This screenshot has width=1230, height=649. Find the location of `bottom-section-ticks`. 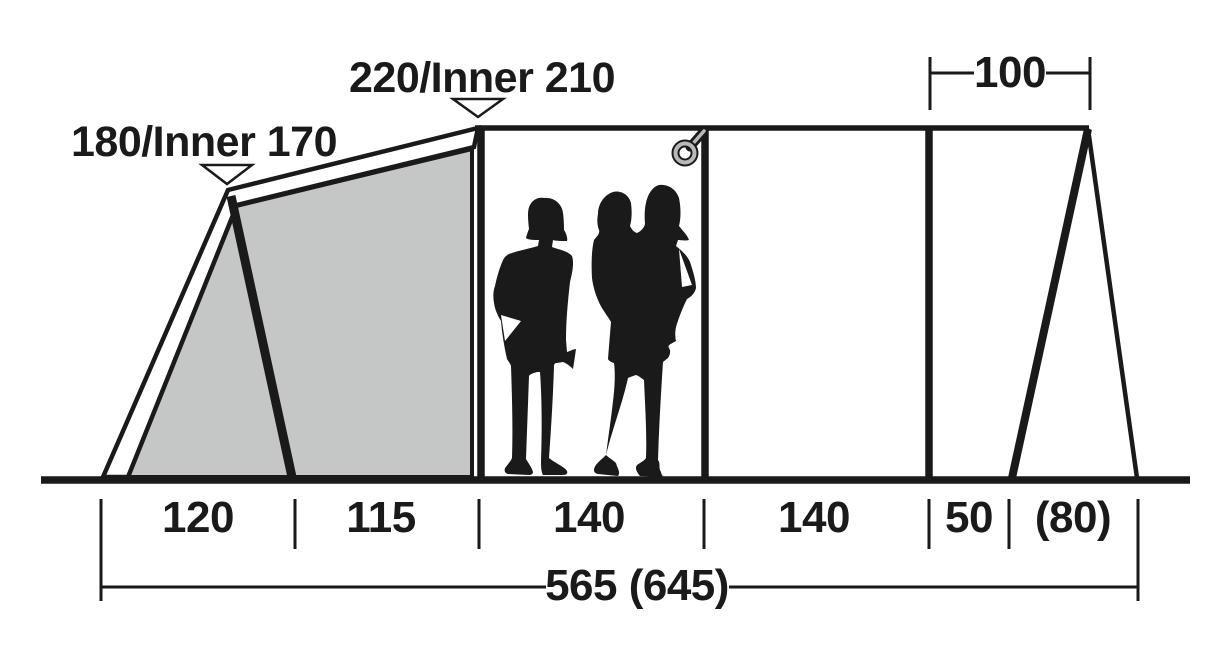

bottom-section-ticks is located at coordinates (619, 550).